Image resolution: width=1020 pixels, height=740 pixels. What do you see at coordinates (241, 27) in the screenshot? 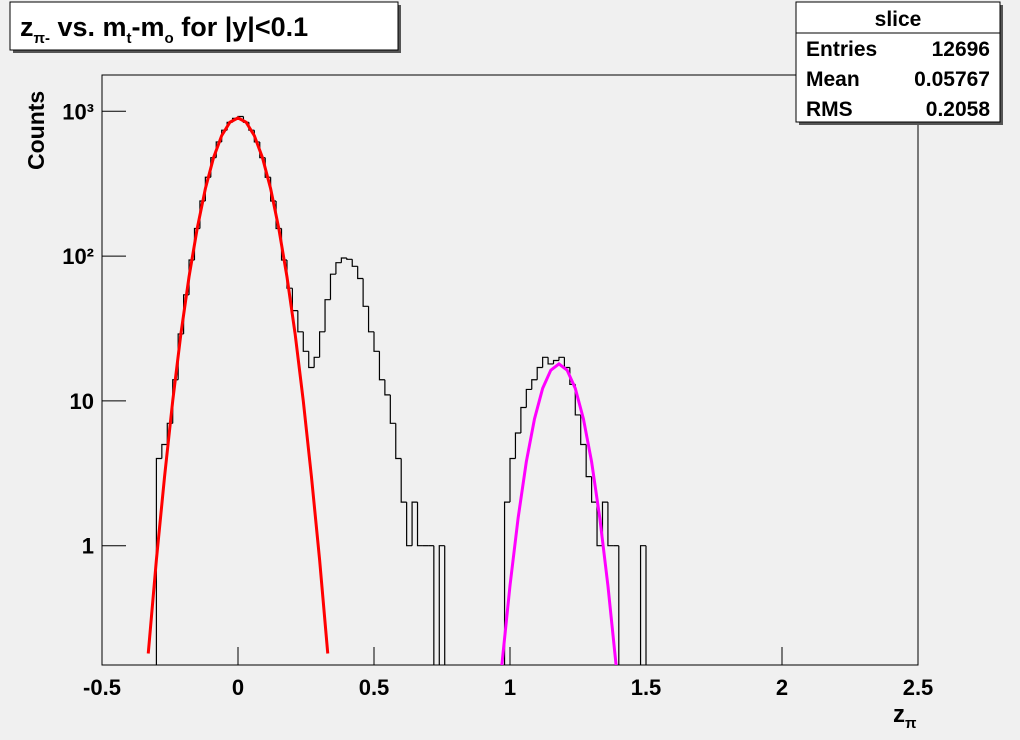
I see `title-part: for |y|<0.1` at bounding box center [241, 27].